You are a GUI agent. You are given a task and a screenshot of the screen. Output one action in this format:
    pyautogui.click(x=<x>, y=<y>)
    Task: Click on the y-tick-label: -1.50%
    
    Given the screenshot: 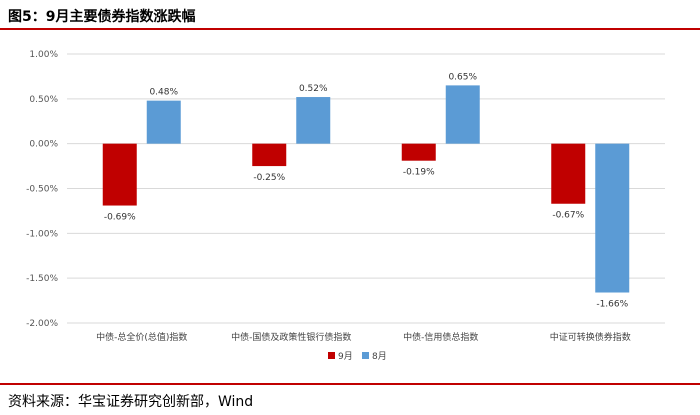 What is the action you would take?
    pyautogui.click(x=42, y=279)
    